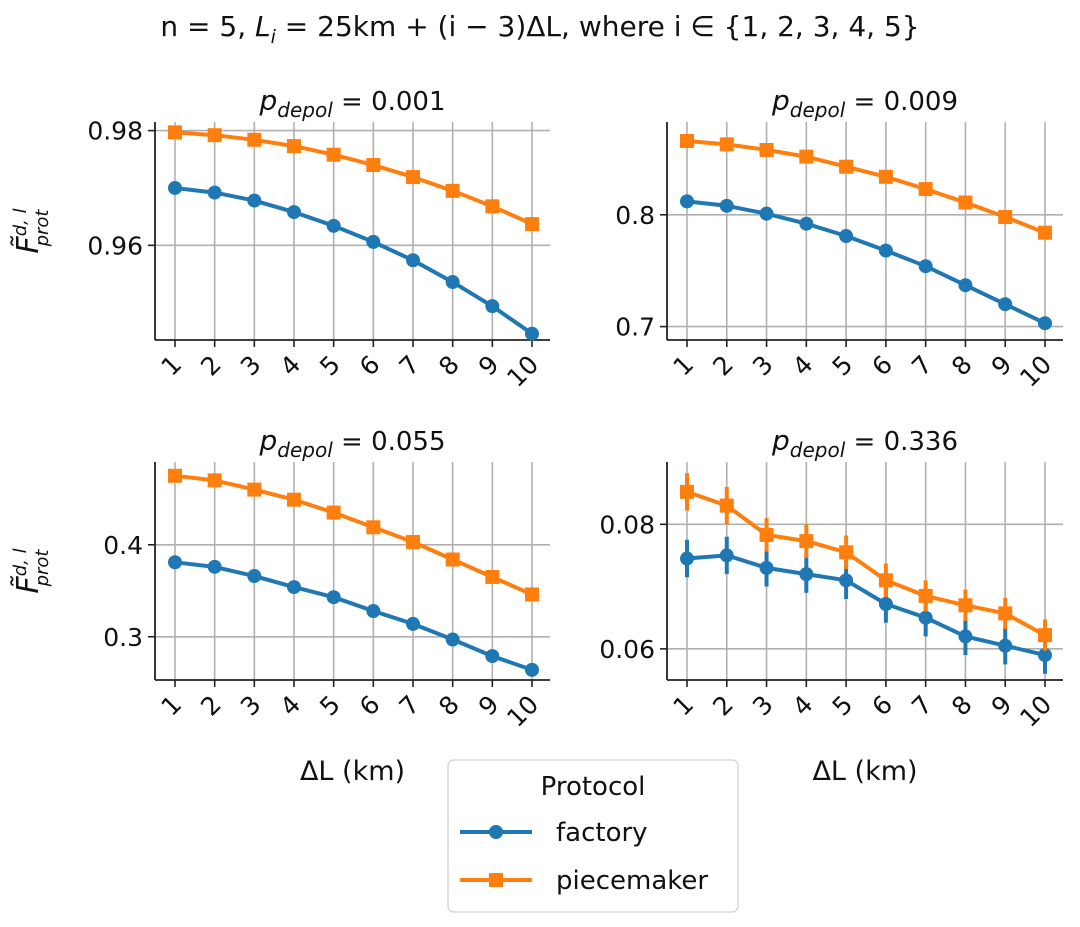  Describe the element at coordinates (352, 771) in the screenshot. I see `x-axis-label: ΔL (km)` at that location.